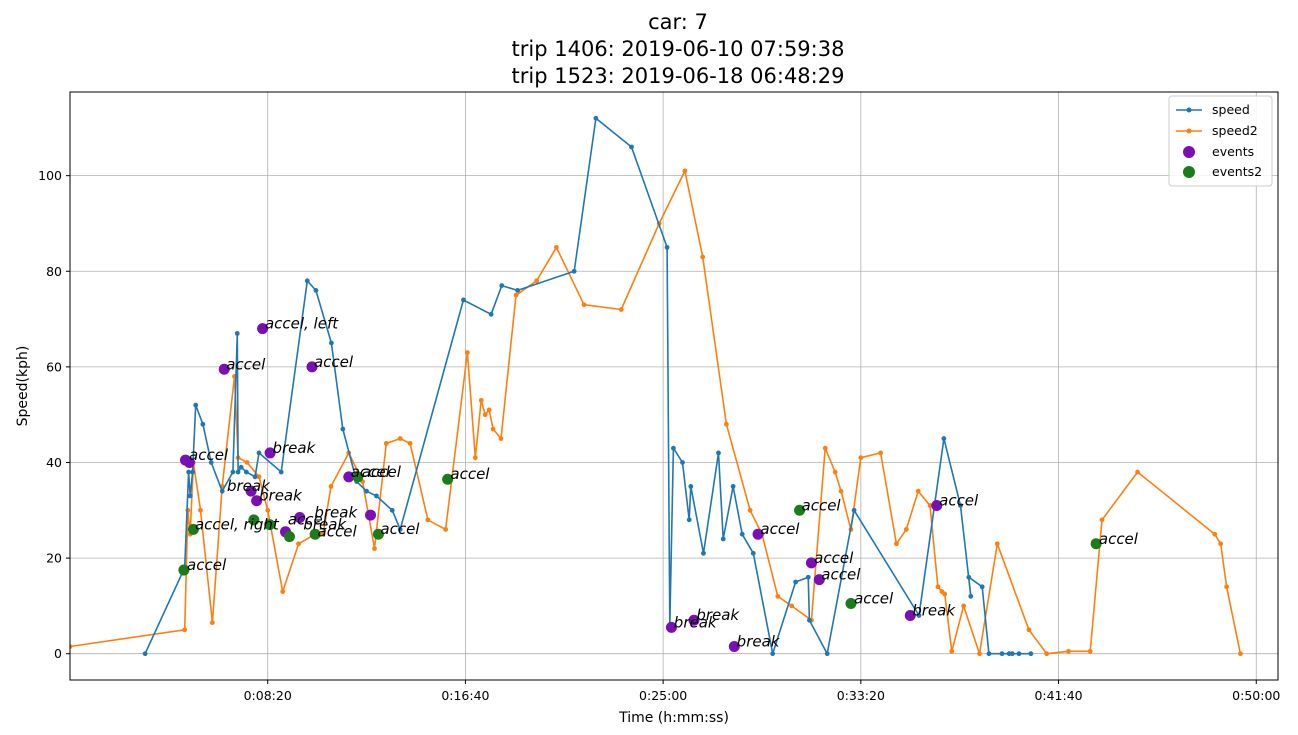 The width and height of the screenshot is (1298, 735). Describe the element at coordinates (663, 695) in the screenshot. I see `x-tick-label: 0:25:00` at that location.